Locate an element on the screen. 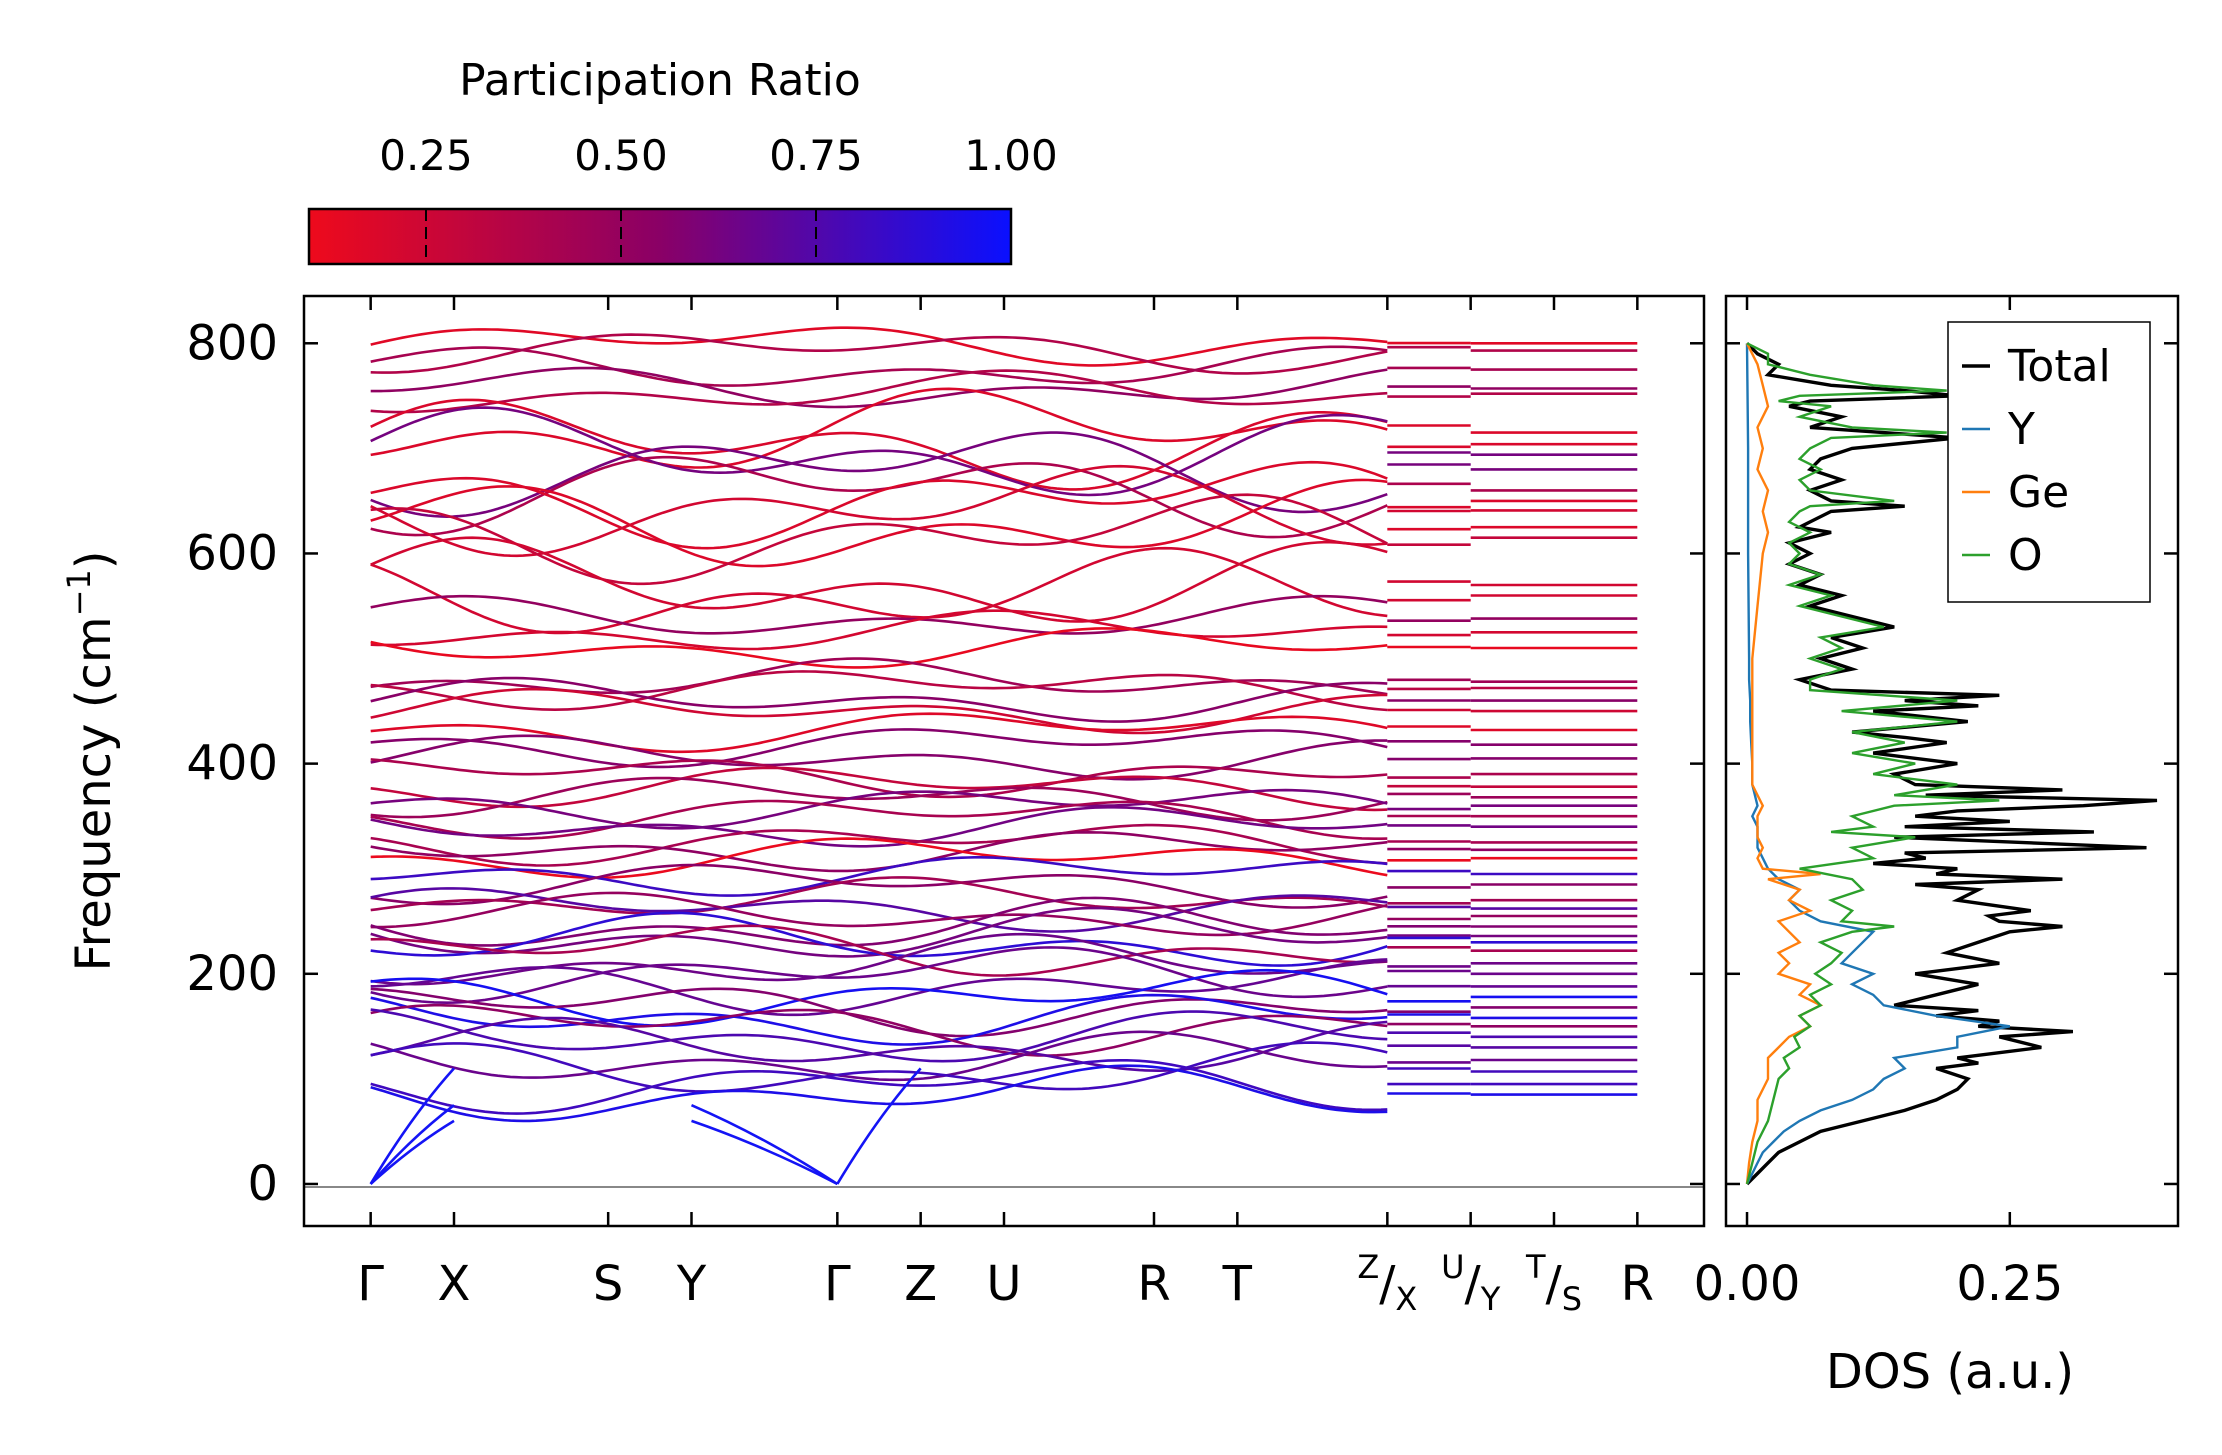  band-x-tick-label: Z is located at coordinates (920, 1284).